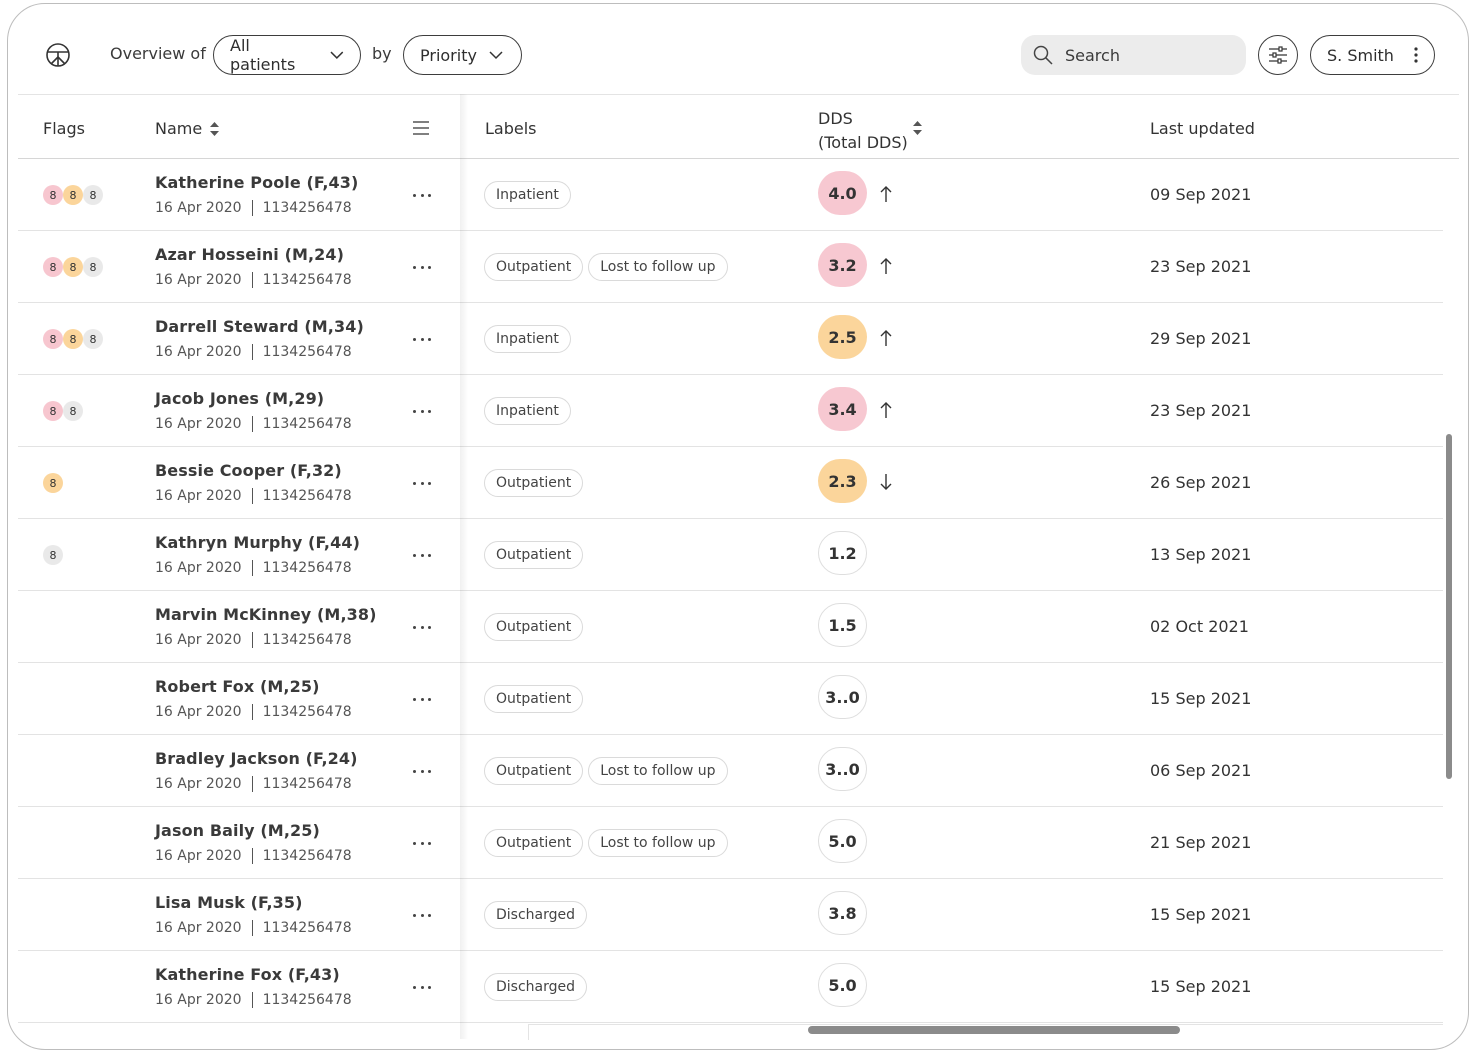 Image resolution: width=1476 pixels, height=1060 pixels. I want to click on last-updated-date: 21 Sep 2021, so click(1201, 842).